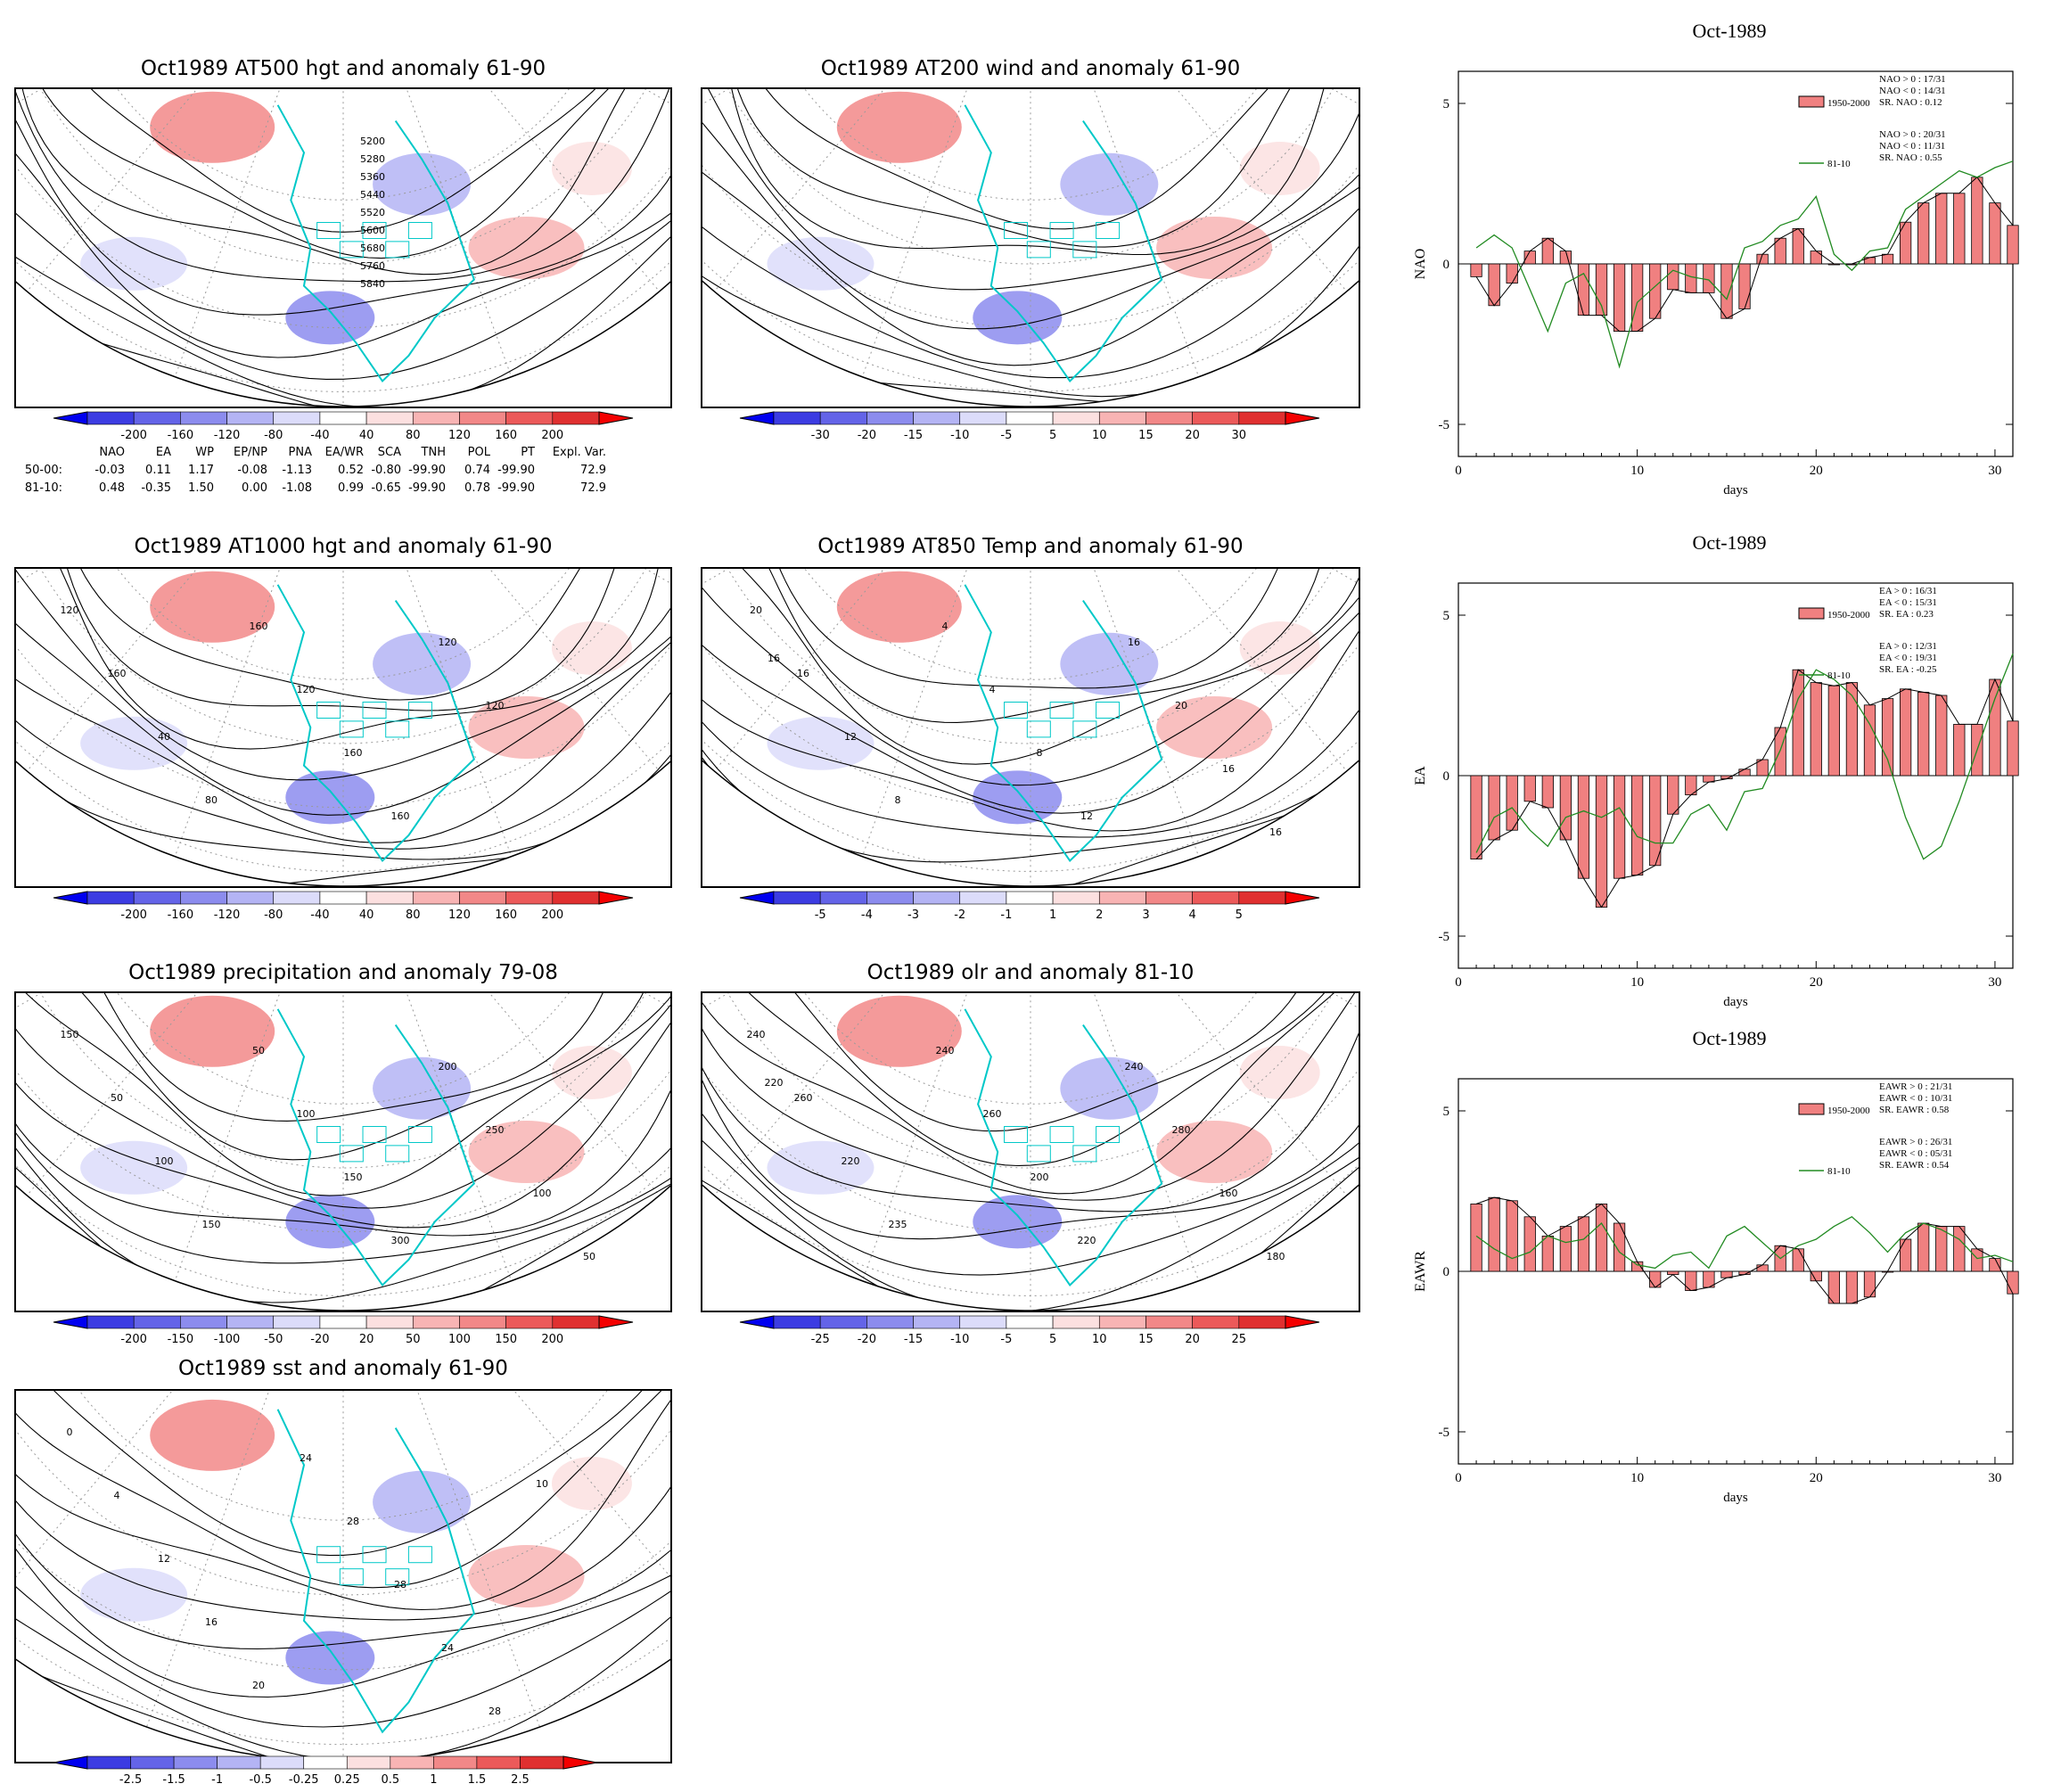 Image resolution: width=2061 pixels, height=1792 pixels. Describe the element at coordinates (1239, 435) in the screenshot. I see `colorbar-tick-label: 30` at that location.